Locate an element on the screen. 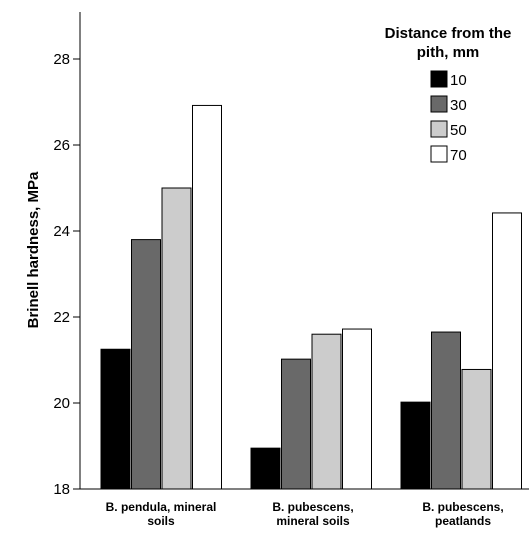  legend-label-30: 30 is located at coordinates (458, 105).